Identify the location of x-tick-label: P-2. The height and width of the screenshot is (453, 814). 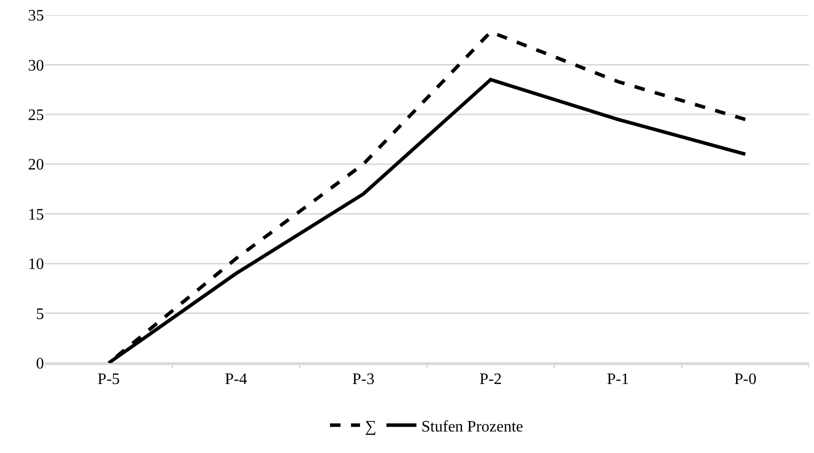
(491, 379).